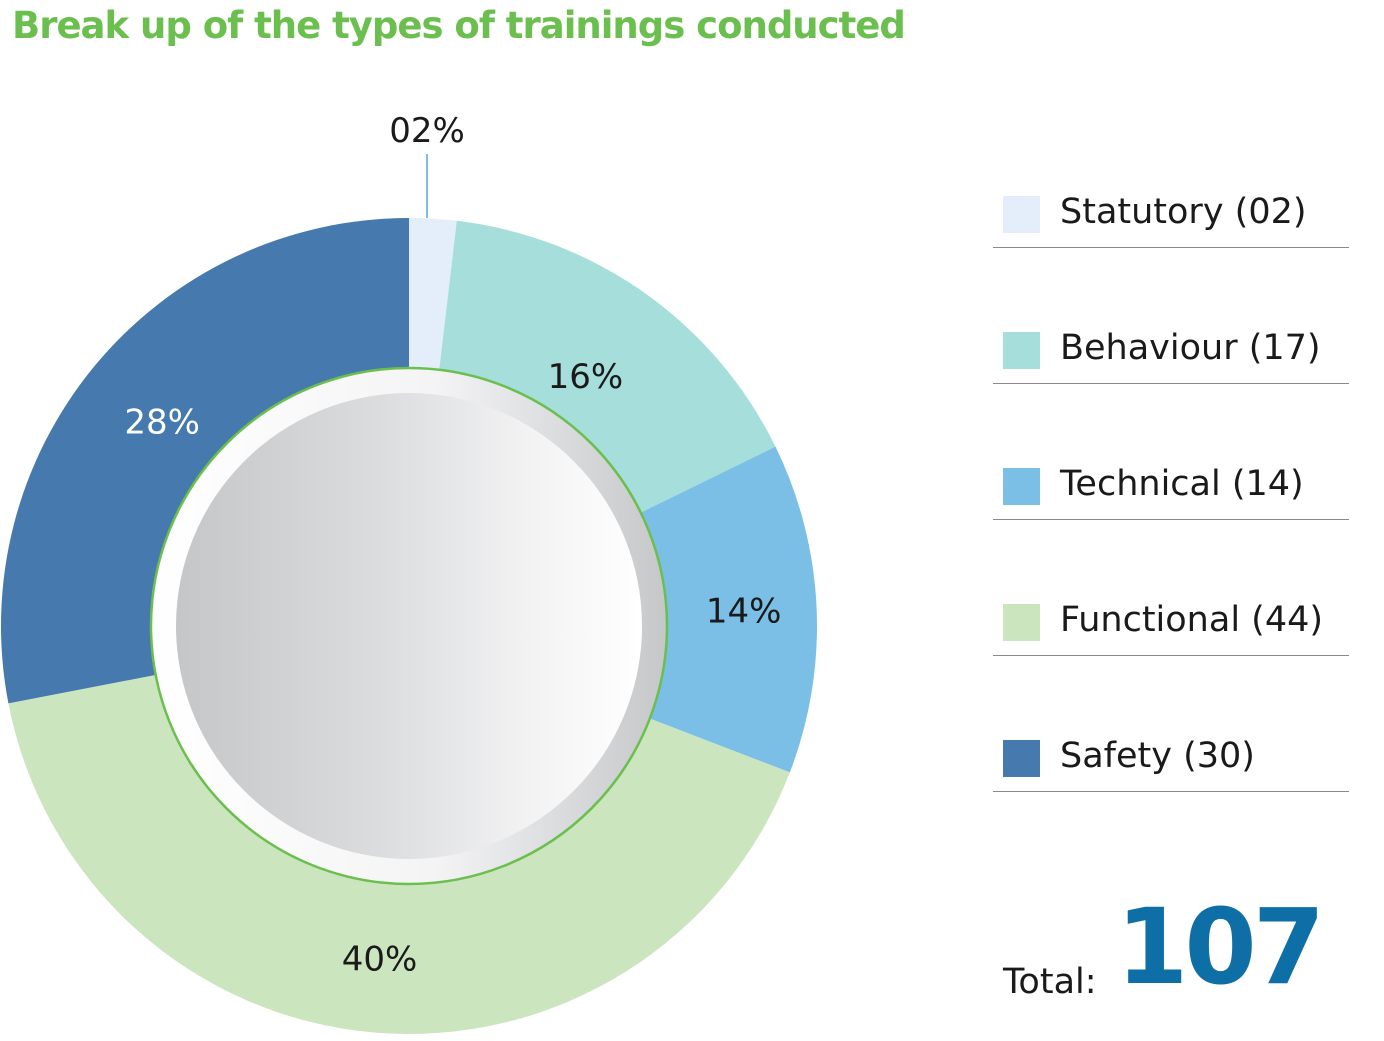 The width and height of the screenshot is (1384, 1041). What do you see at coordinates (1171, 660) in the screenshot?
I see `legend-item-functional: Functional (44)` at bounding box center [1171, 660].